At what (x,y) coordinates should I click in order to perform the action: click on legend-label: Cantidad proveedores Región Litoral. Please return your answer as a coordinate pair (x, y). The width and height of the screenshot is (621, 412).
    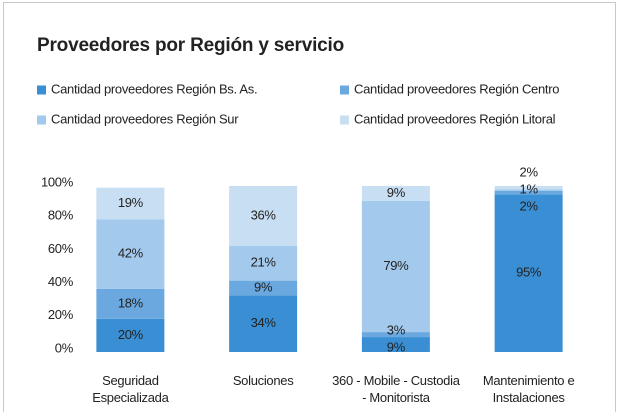
    Looking at the image, I should click on (455, 118).